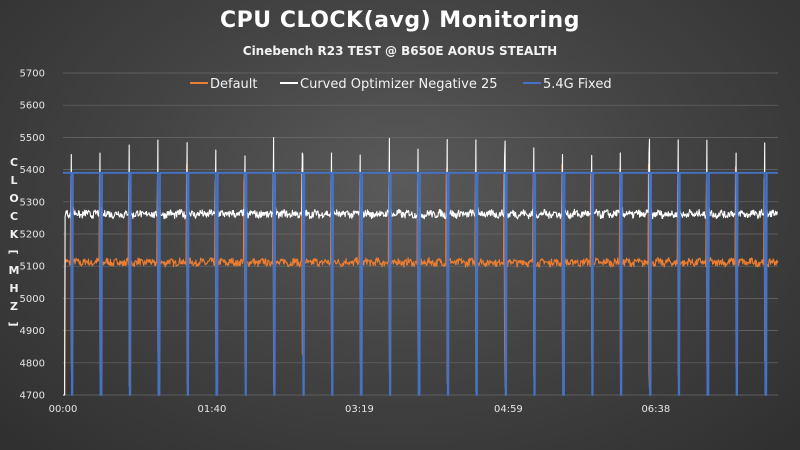 The image size is (800, 450). What do you see at coordinates (655, 409) in the screenshot?
I see `x-tick-label: 06:38` at bounding box center [655, 409].